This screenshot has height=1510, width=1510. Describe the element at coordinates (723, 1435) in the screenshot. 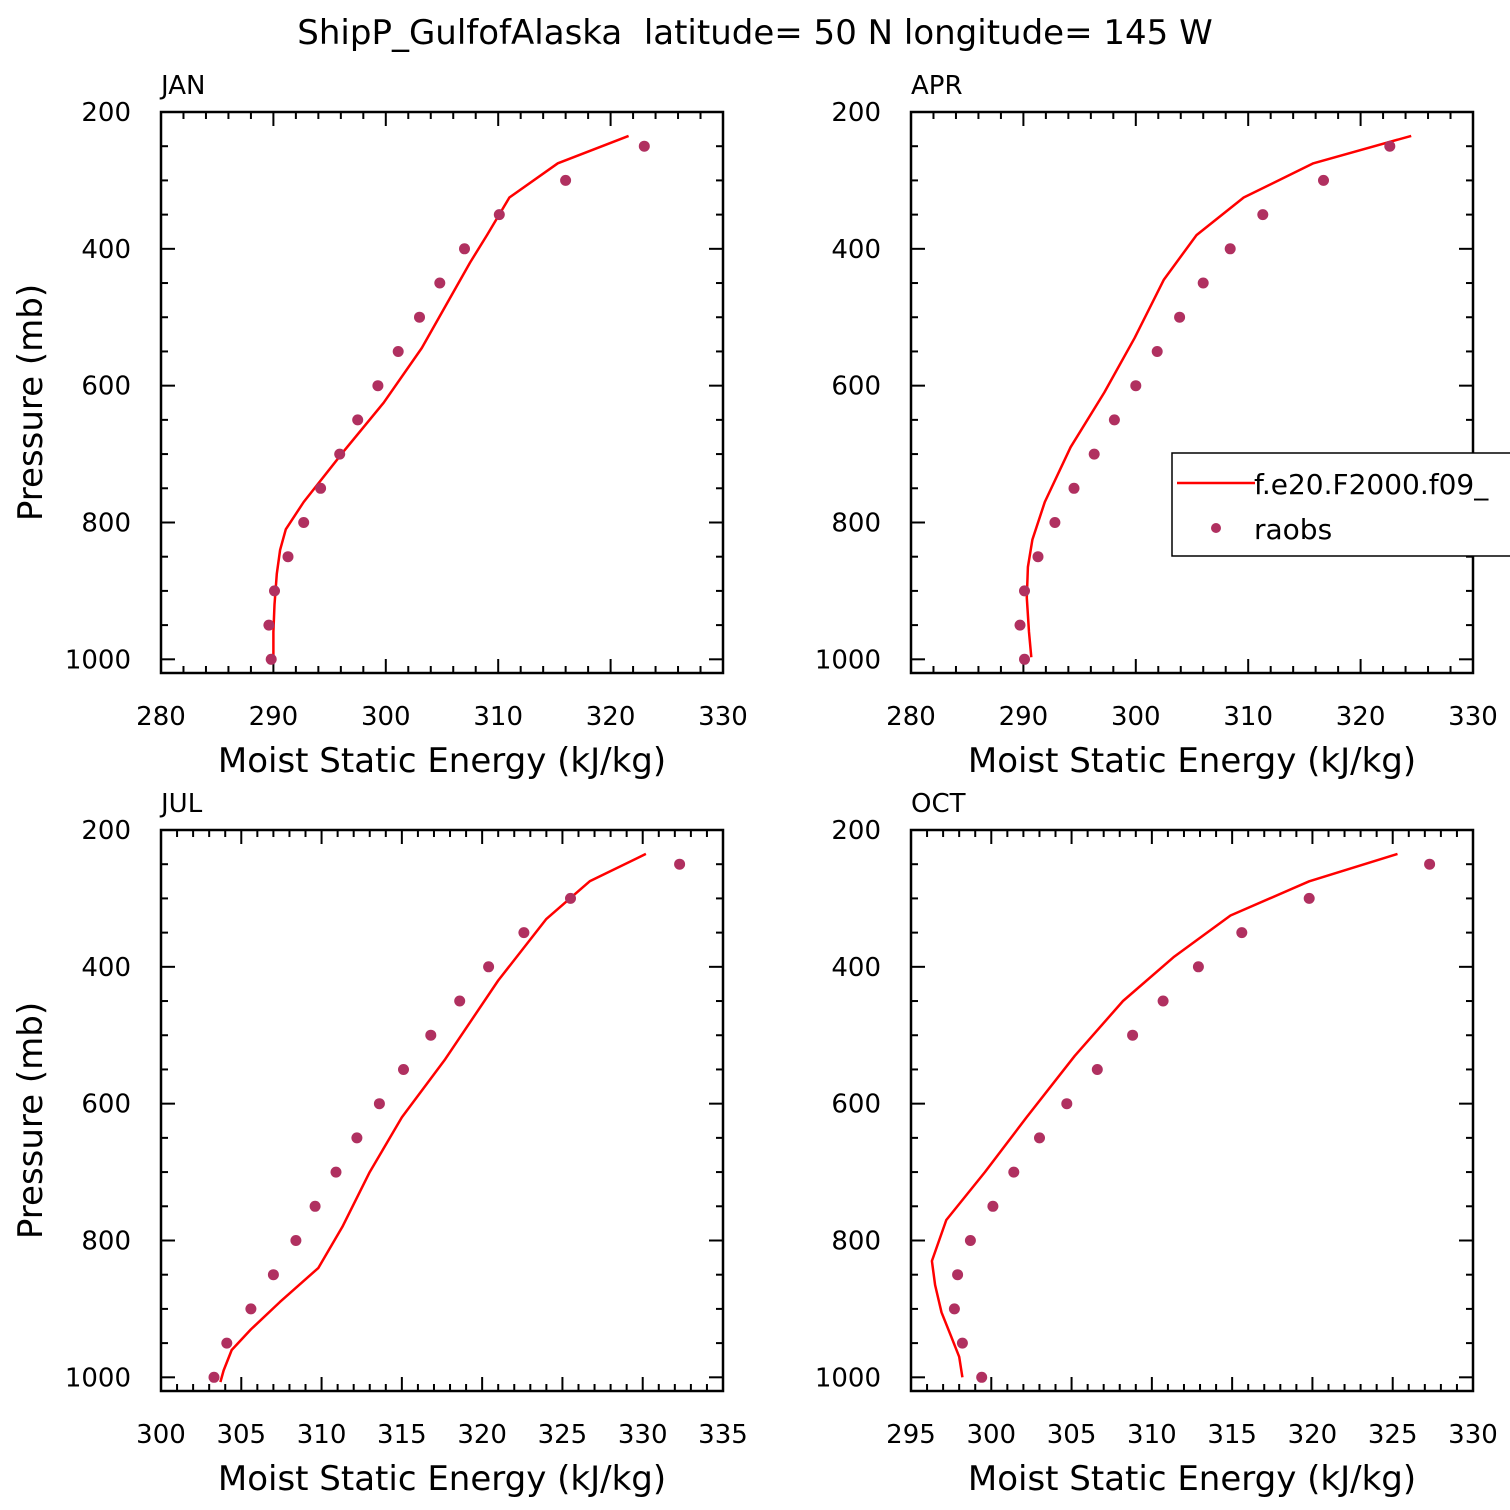

I see `x-tick-label: 335` at that location.